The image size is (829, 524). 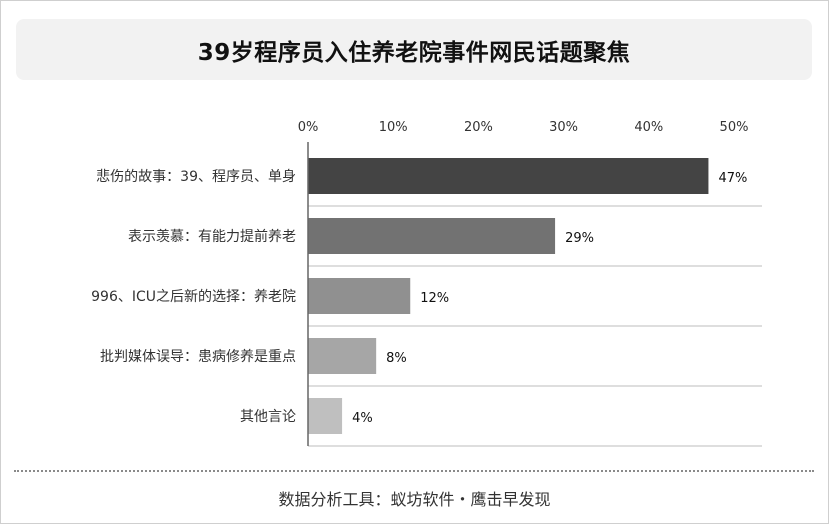 I want to click on title-banner: 39岁程序员入住养老院事件网民话题聚焦, so click(x=414, y=49).